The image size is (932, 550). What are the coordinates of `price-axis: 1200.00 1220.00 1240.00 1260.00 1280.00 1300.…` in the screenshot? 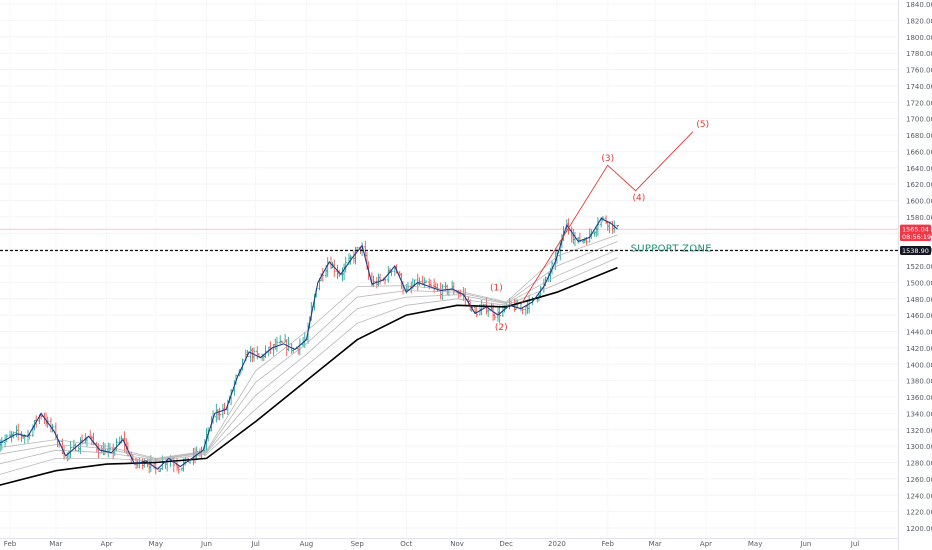 It's located at (919, 267).